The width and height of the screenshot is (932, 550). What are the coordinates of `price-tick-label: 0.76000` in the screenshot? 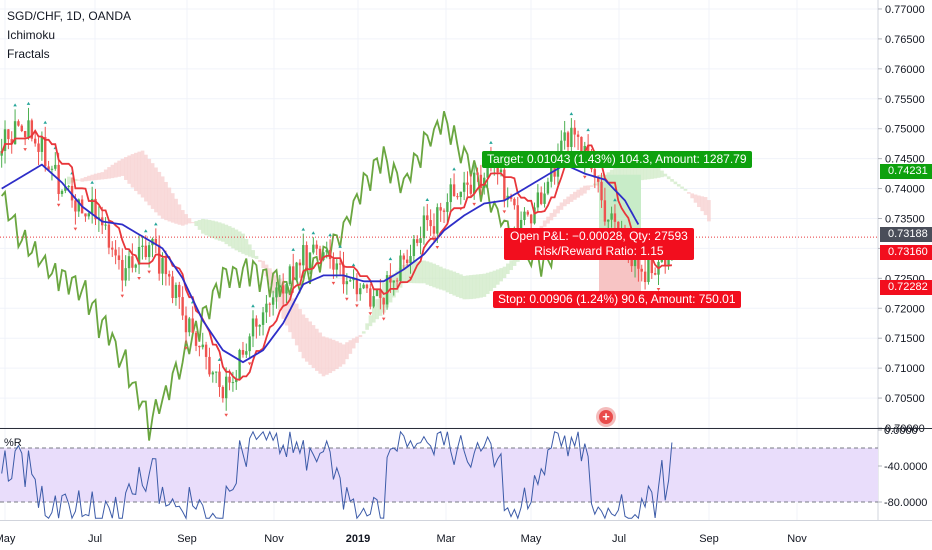 It's located at (905, 70).